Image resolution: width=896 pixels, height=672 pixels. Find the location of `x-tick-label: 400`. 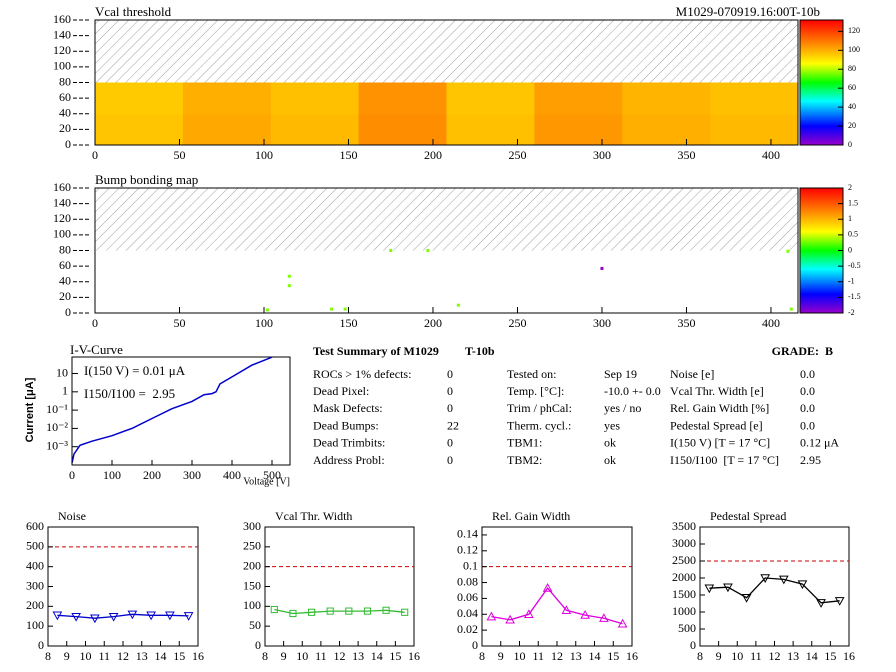

x-tick-label: 400 is located at coordinates (771, 323).